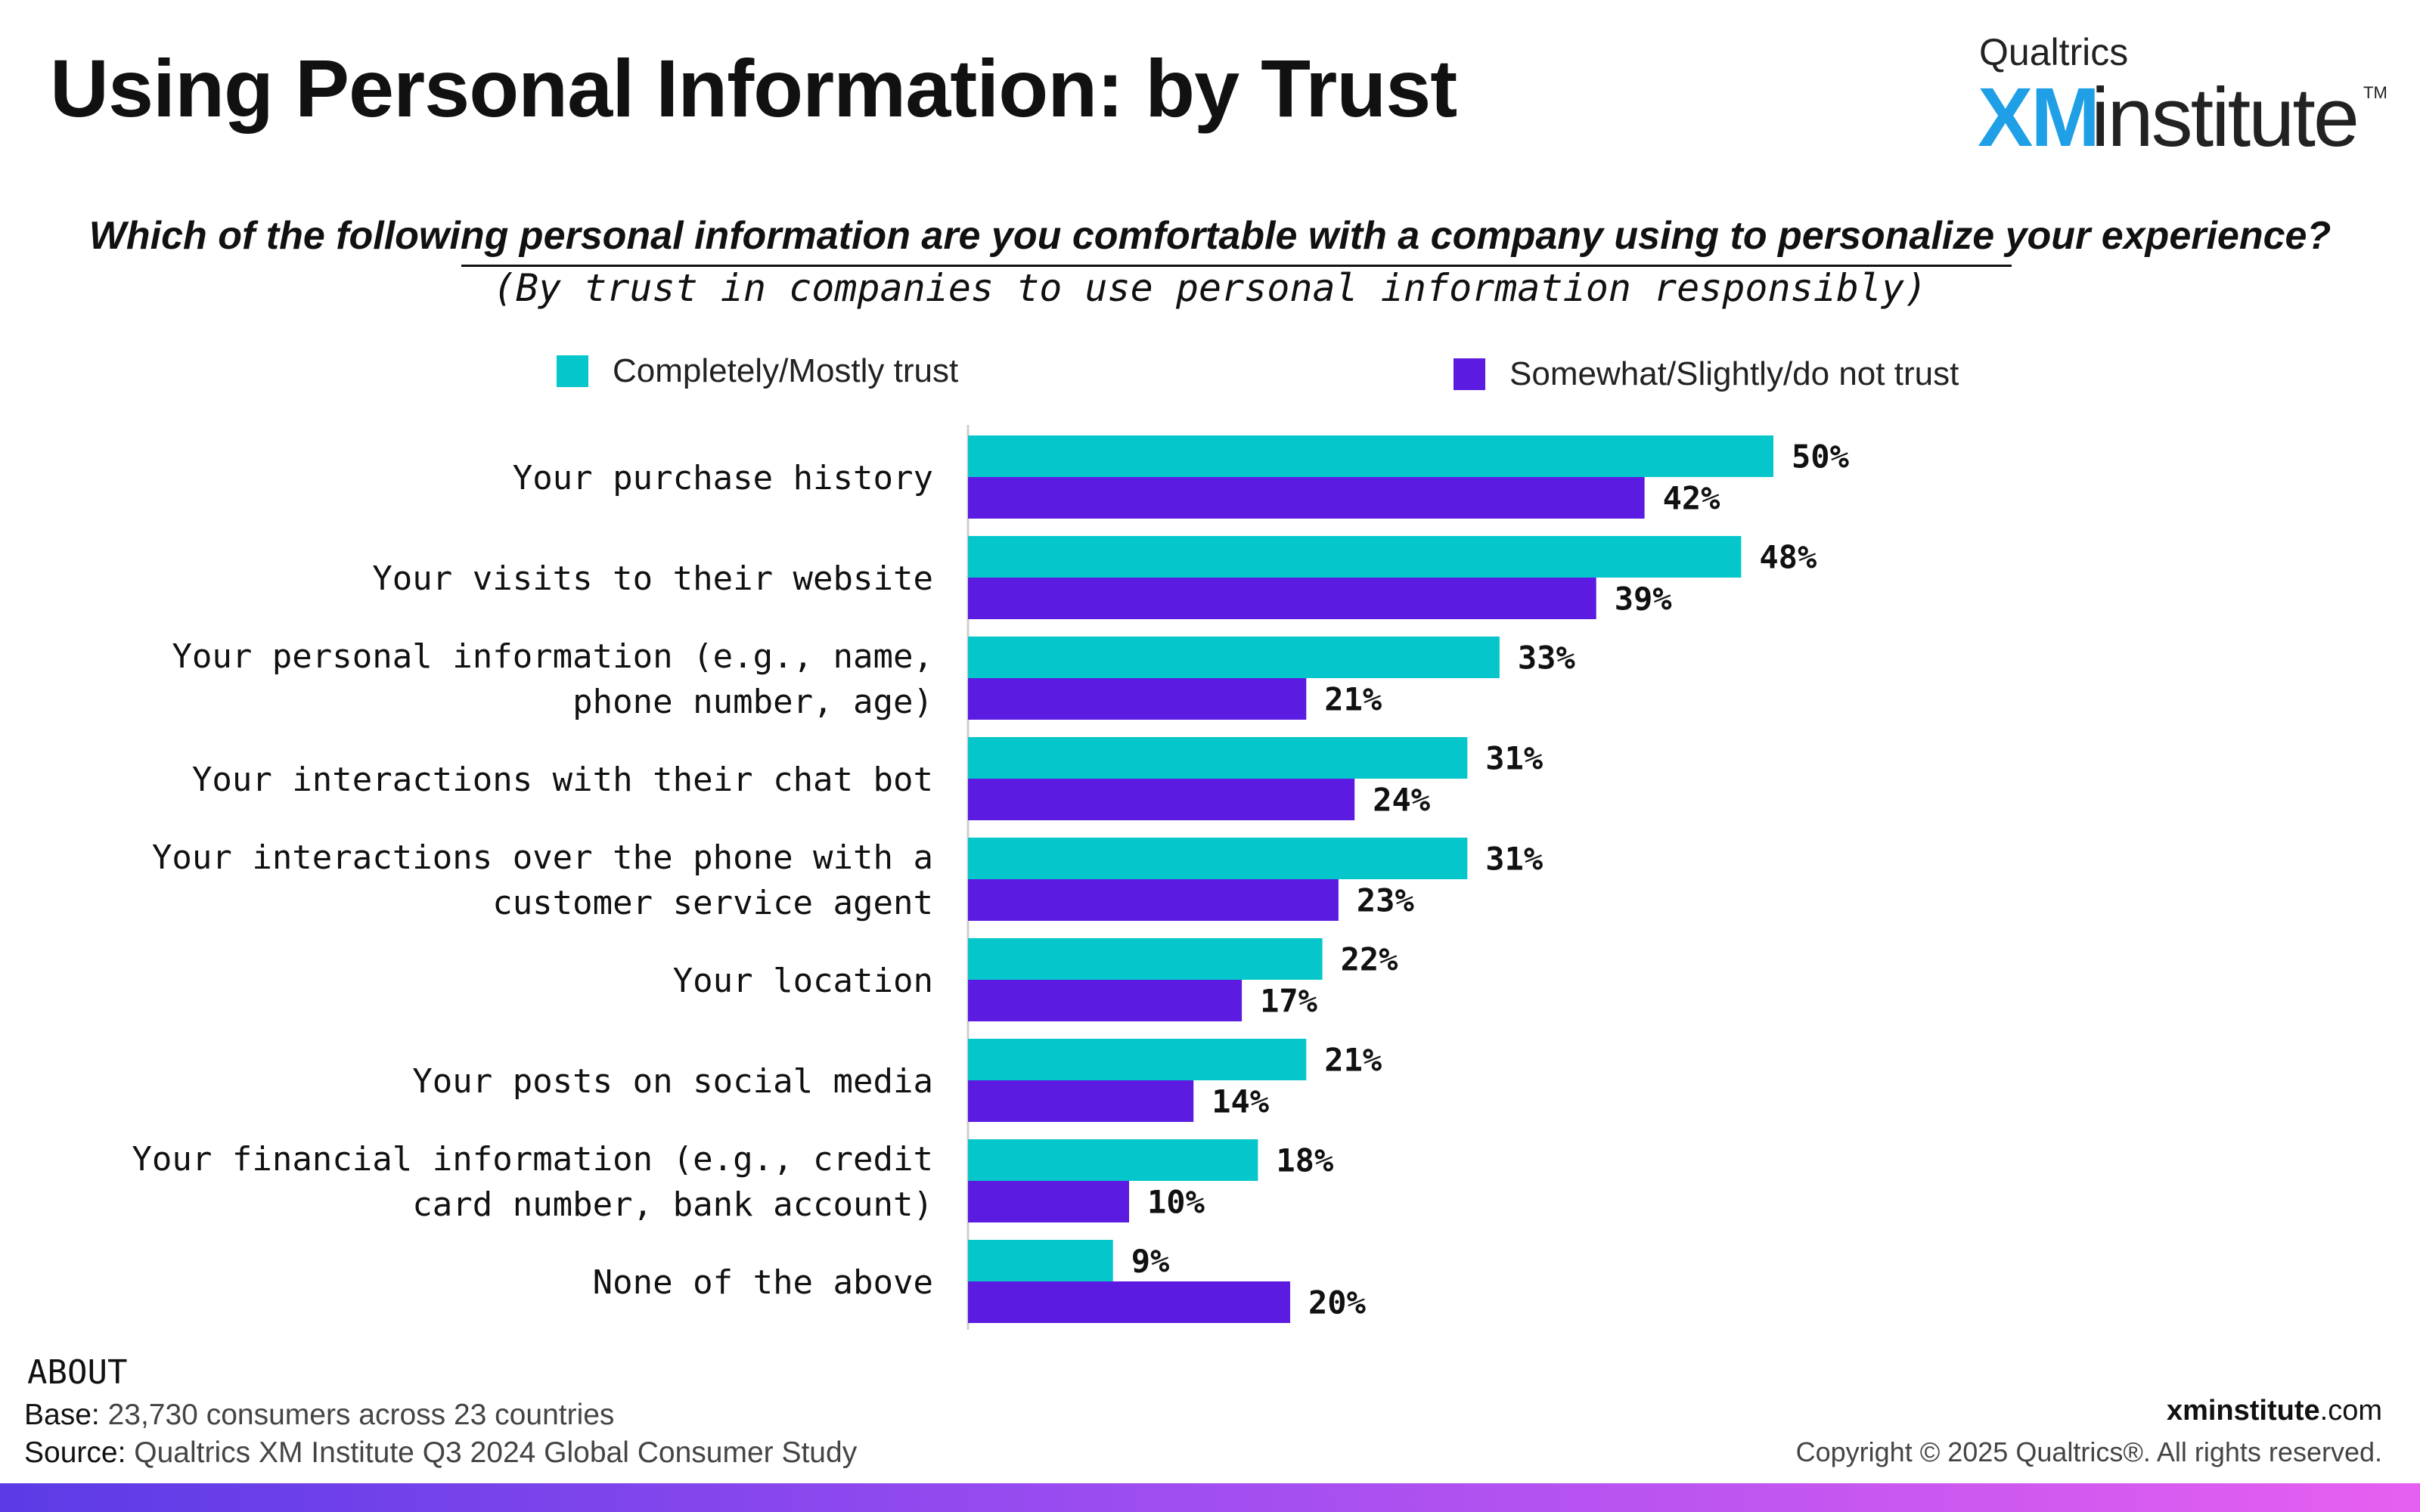  I want to click on category-label-line: Your location, so click(803, 981).